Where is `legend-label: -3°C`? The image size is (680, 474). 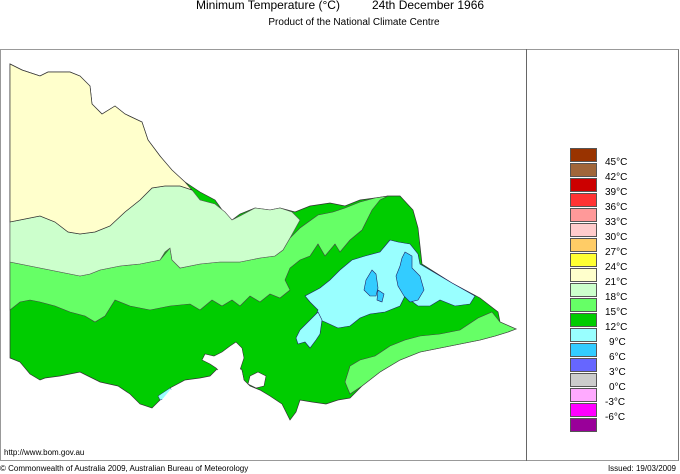
legend-label: -3°C is located at coordinates (615, 402).